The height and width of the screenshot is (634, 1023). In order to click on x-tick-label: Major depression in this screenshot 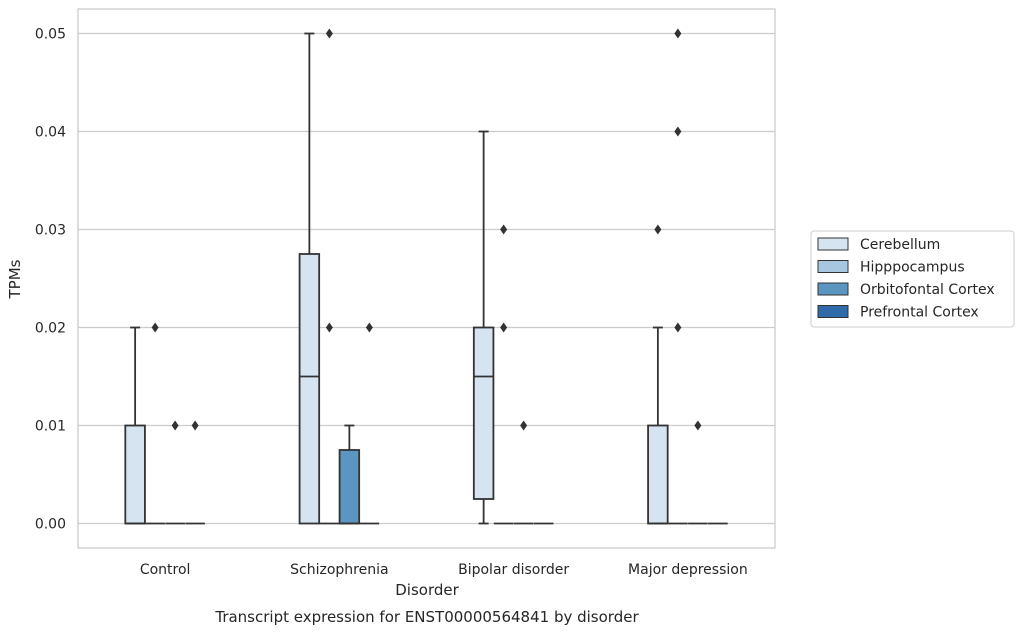, I will do `click(688, 570)`.